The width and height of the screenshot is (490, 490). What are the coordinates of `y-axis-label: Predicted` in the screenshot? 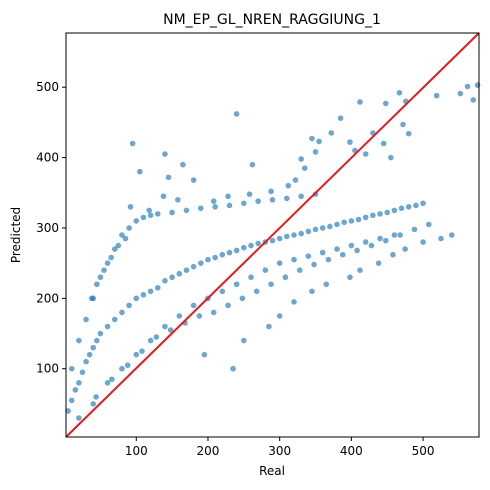 It's located at (16, 235).